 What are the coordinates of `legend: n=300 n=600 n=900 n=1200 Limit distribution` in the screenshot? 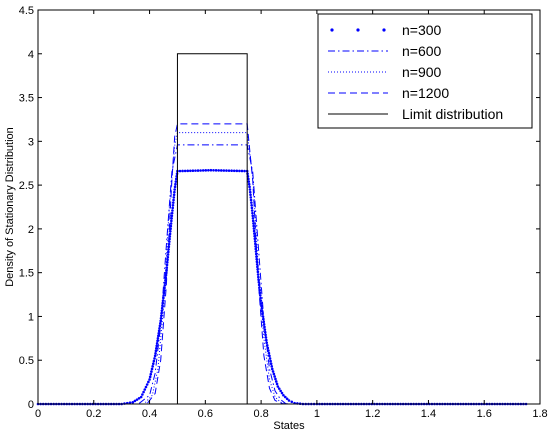 It's located at (425, 71).